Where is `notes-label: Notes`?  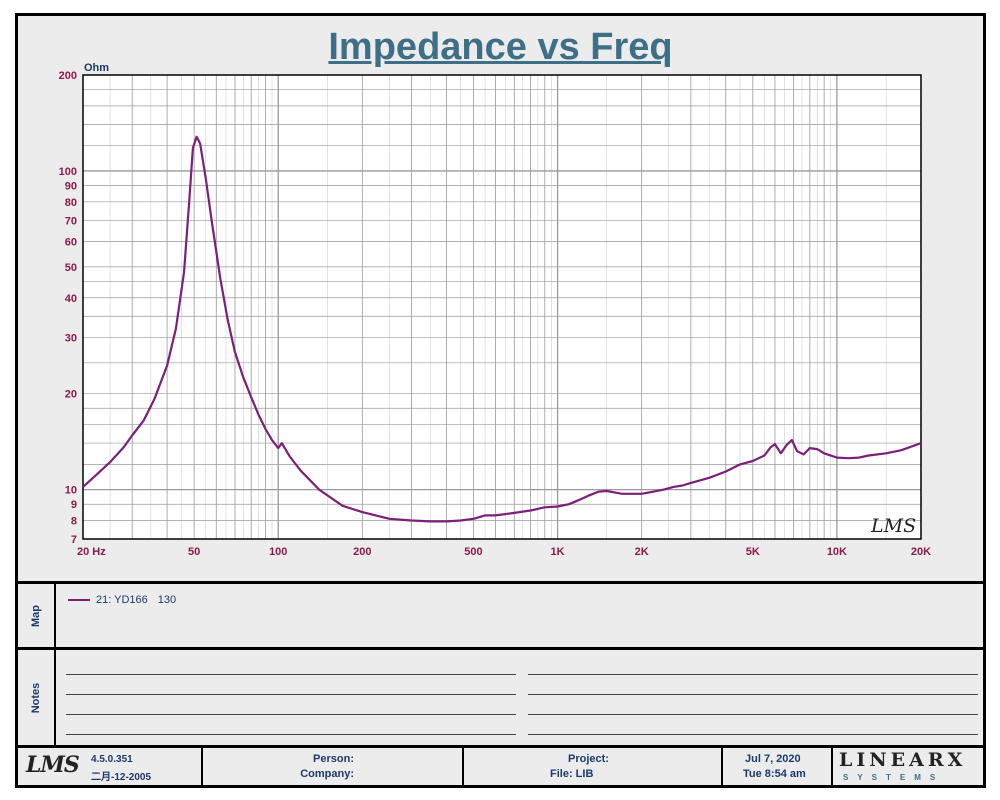 notes-label: Notes is located at coordinates (36, 697).